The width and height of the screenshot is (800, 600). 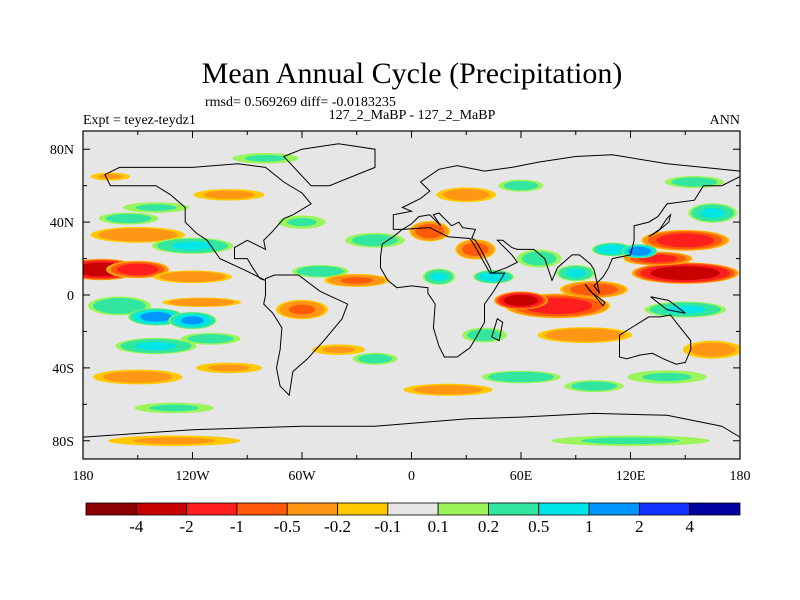 I want to click on colorbar-label: -0.1, so click(x=387, y=526).